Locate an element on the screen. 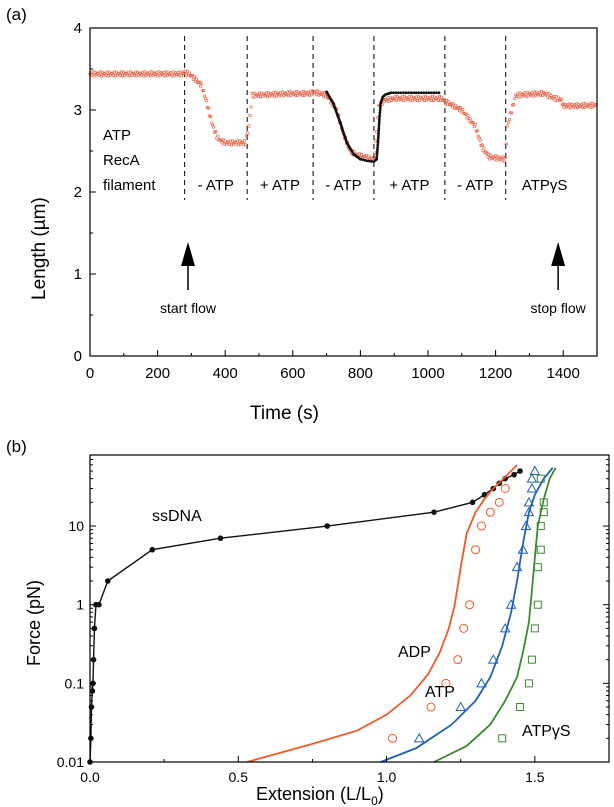 This screenshot has height=807, width=614. panel-b-x-label: Extension (L/L0) is located at coordinates (320, 795).